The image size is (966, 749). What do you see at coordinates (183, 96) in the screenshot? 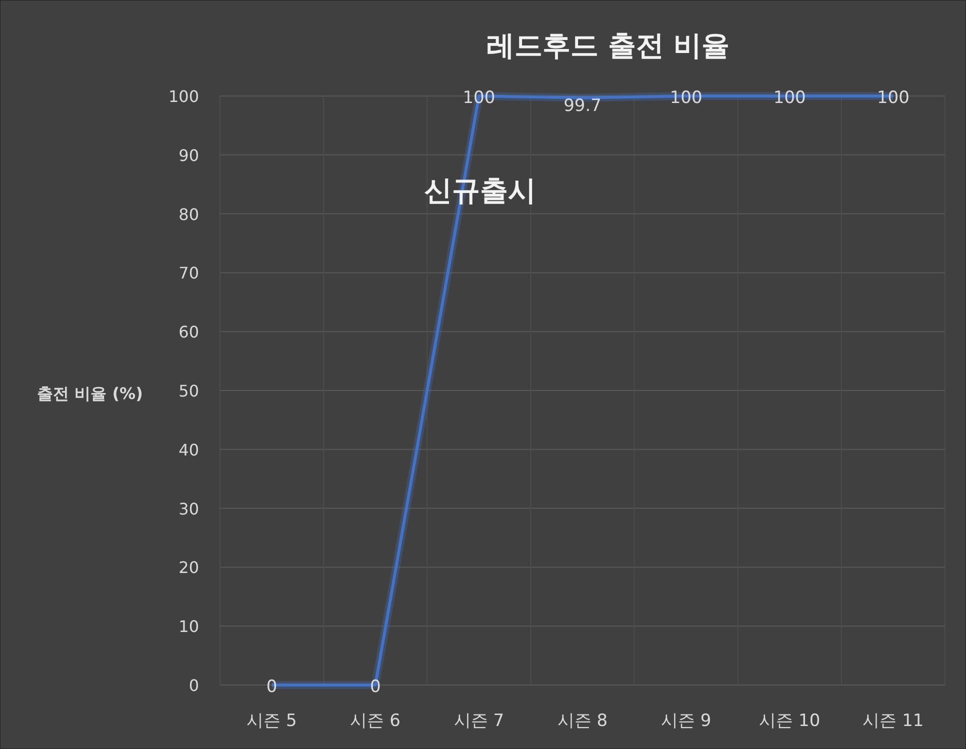
I see `y-tick-label: 100` at bounding box center [183, 96].